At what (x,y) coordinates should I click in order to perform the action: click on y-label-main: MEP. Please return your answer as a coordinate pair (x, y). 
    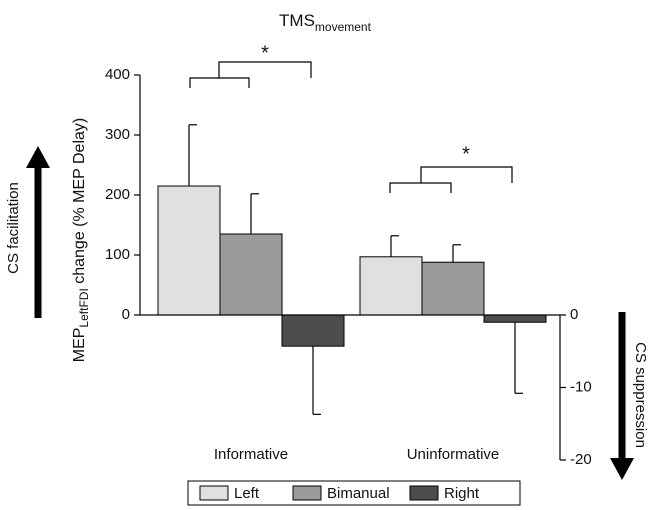
    Looking at the image, I should click on (79, 345).